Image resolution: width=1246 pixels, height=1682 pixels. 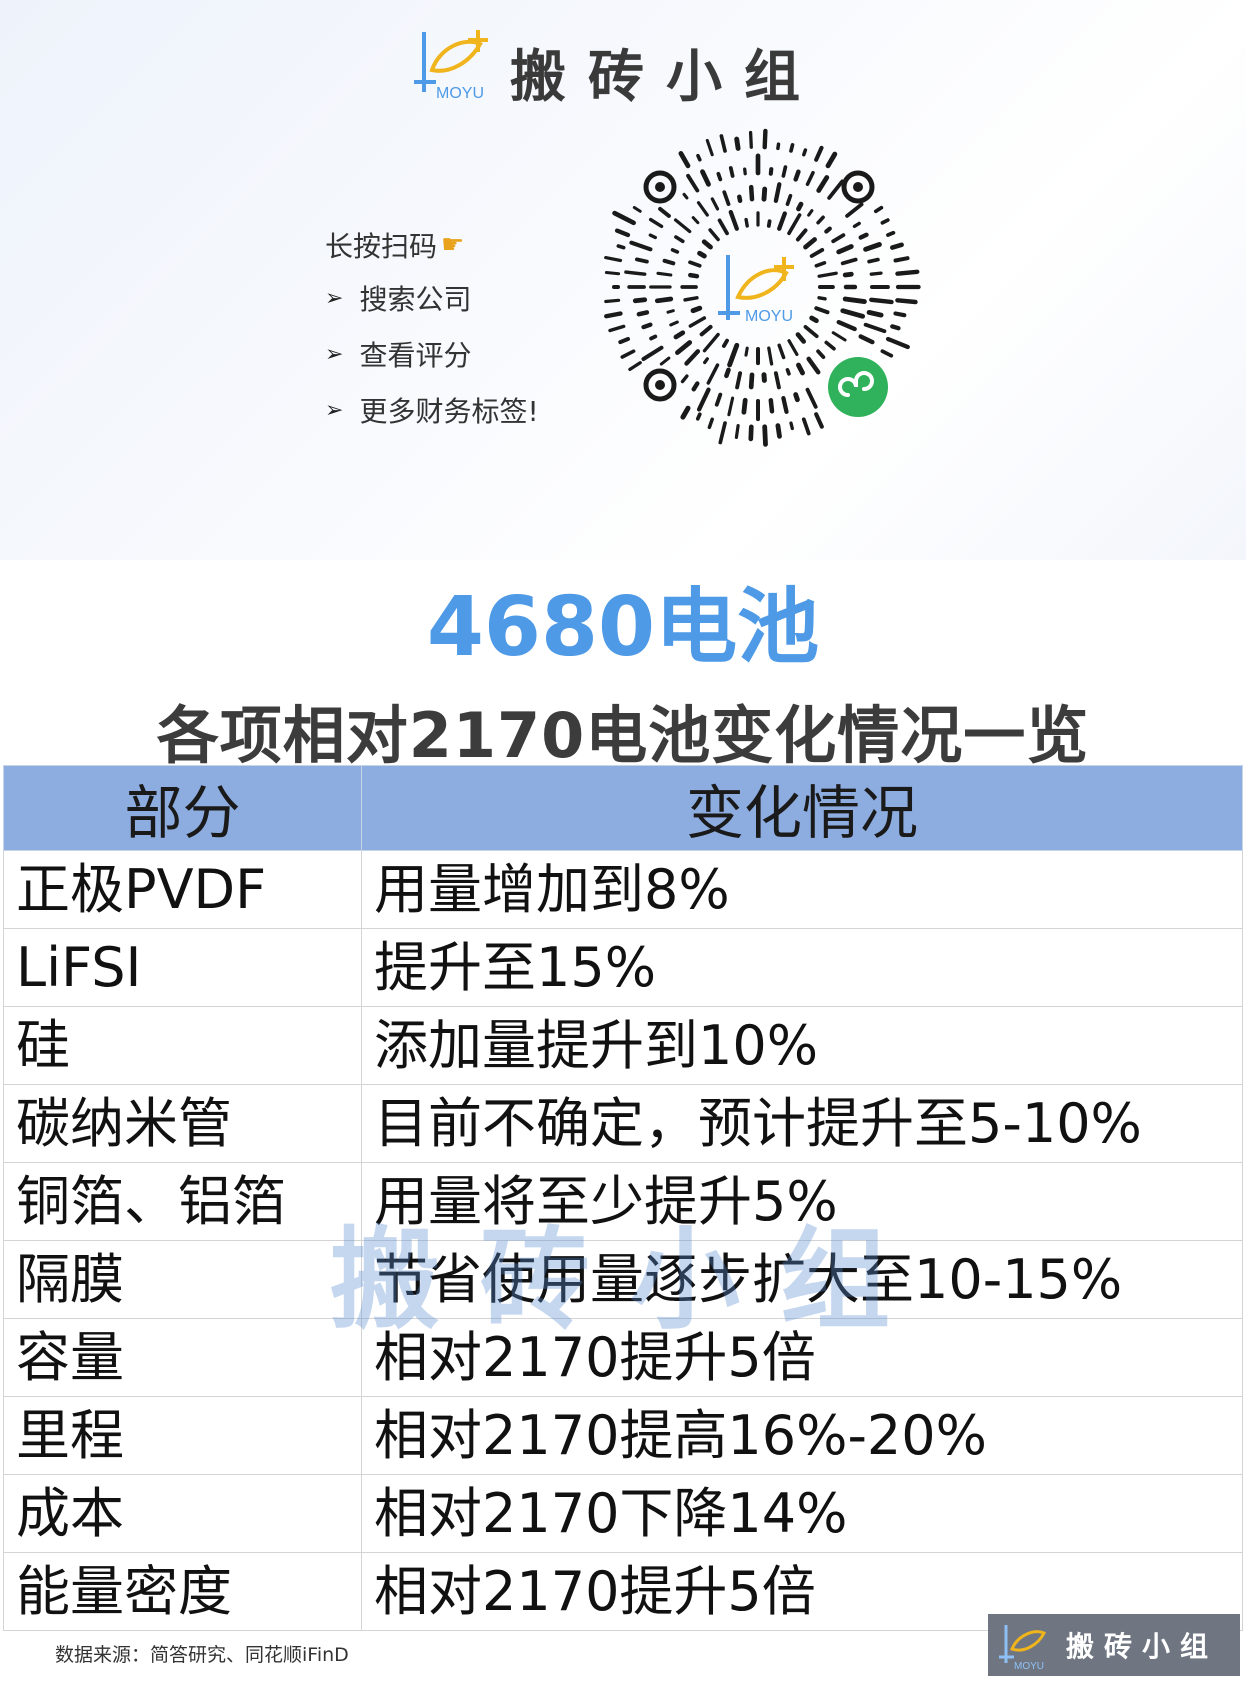 I want to click on mini-program-qr-code: MOYU, so click(x=770, y=305).